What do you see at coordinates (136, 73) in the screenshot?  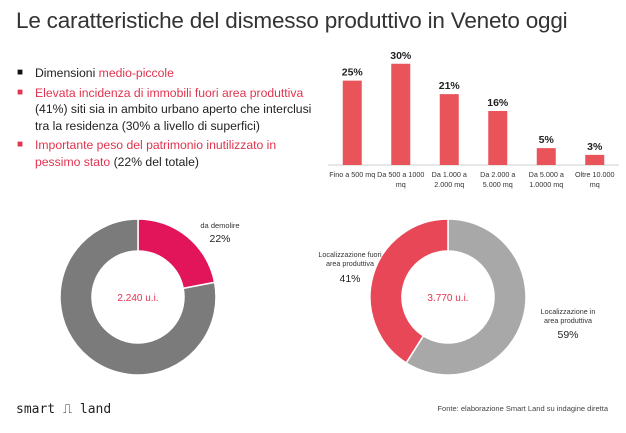 I see `bullet-highlight: medio-piccole` at bounding box center [136, 73].